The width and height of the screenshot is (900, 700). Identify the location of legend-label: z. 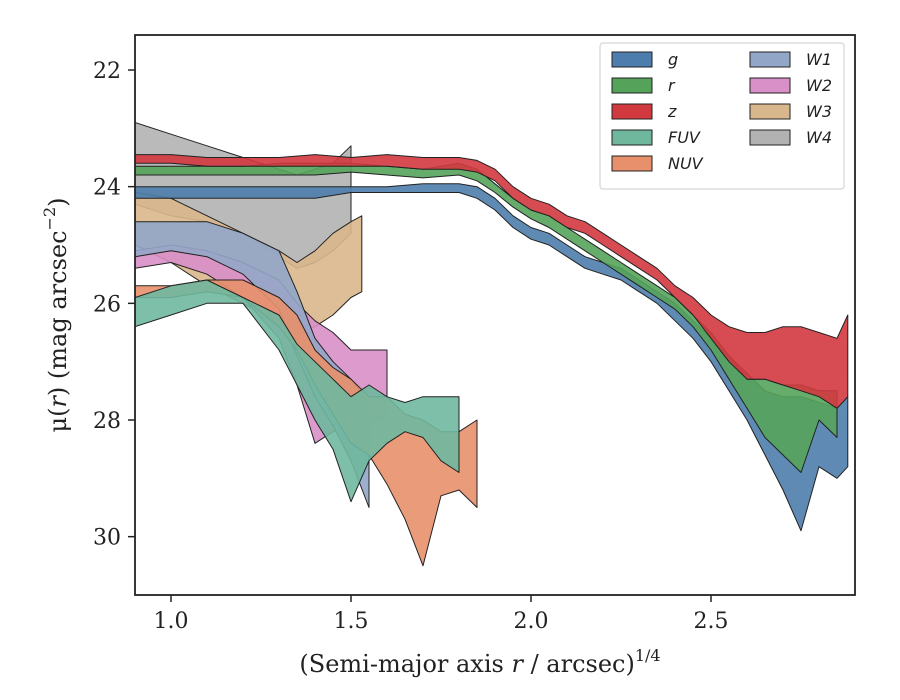
(672, 111).